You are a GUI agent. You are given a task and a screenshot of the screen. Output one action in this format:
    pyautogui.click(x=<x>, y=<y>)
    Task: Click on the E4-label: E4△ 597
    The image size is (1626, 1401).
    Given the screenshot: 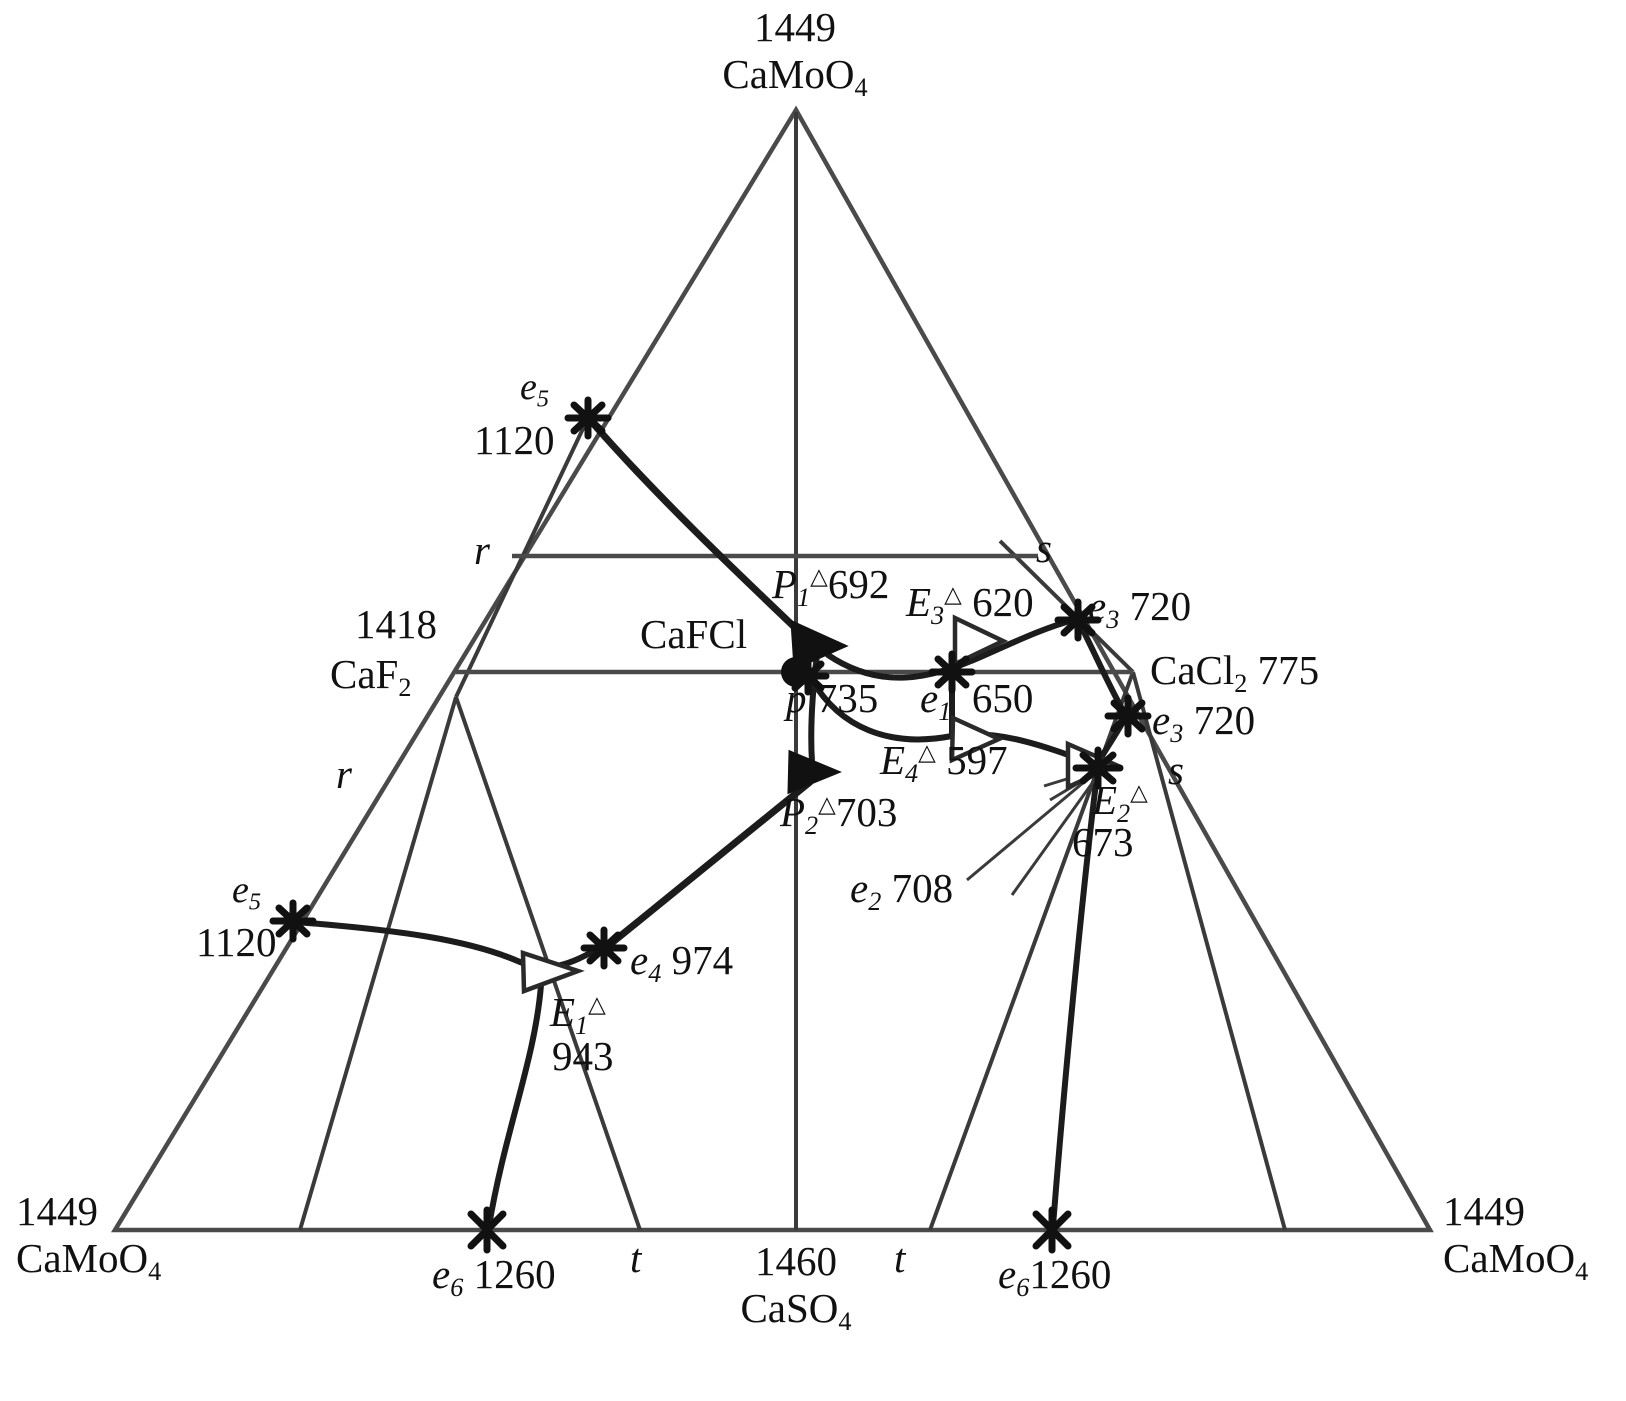 What is the action you would take?
    pyautogui.click(x=944, y=762)
    